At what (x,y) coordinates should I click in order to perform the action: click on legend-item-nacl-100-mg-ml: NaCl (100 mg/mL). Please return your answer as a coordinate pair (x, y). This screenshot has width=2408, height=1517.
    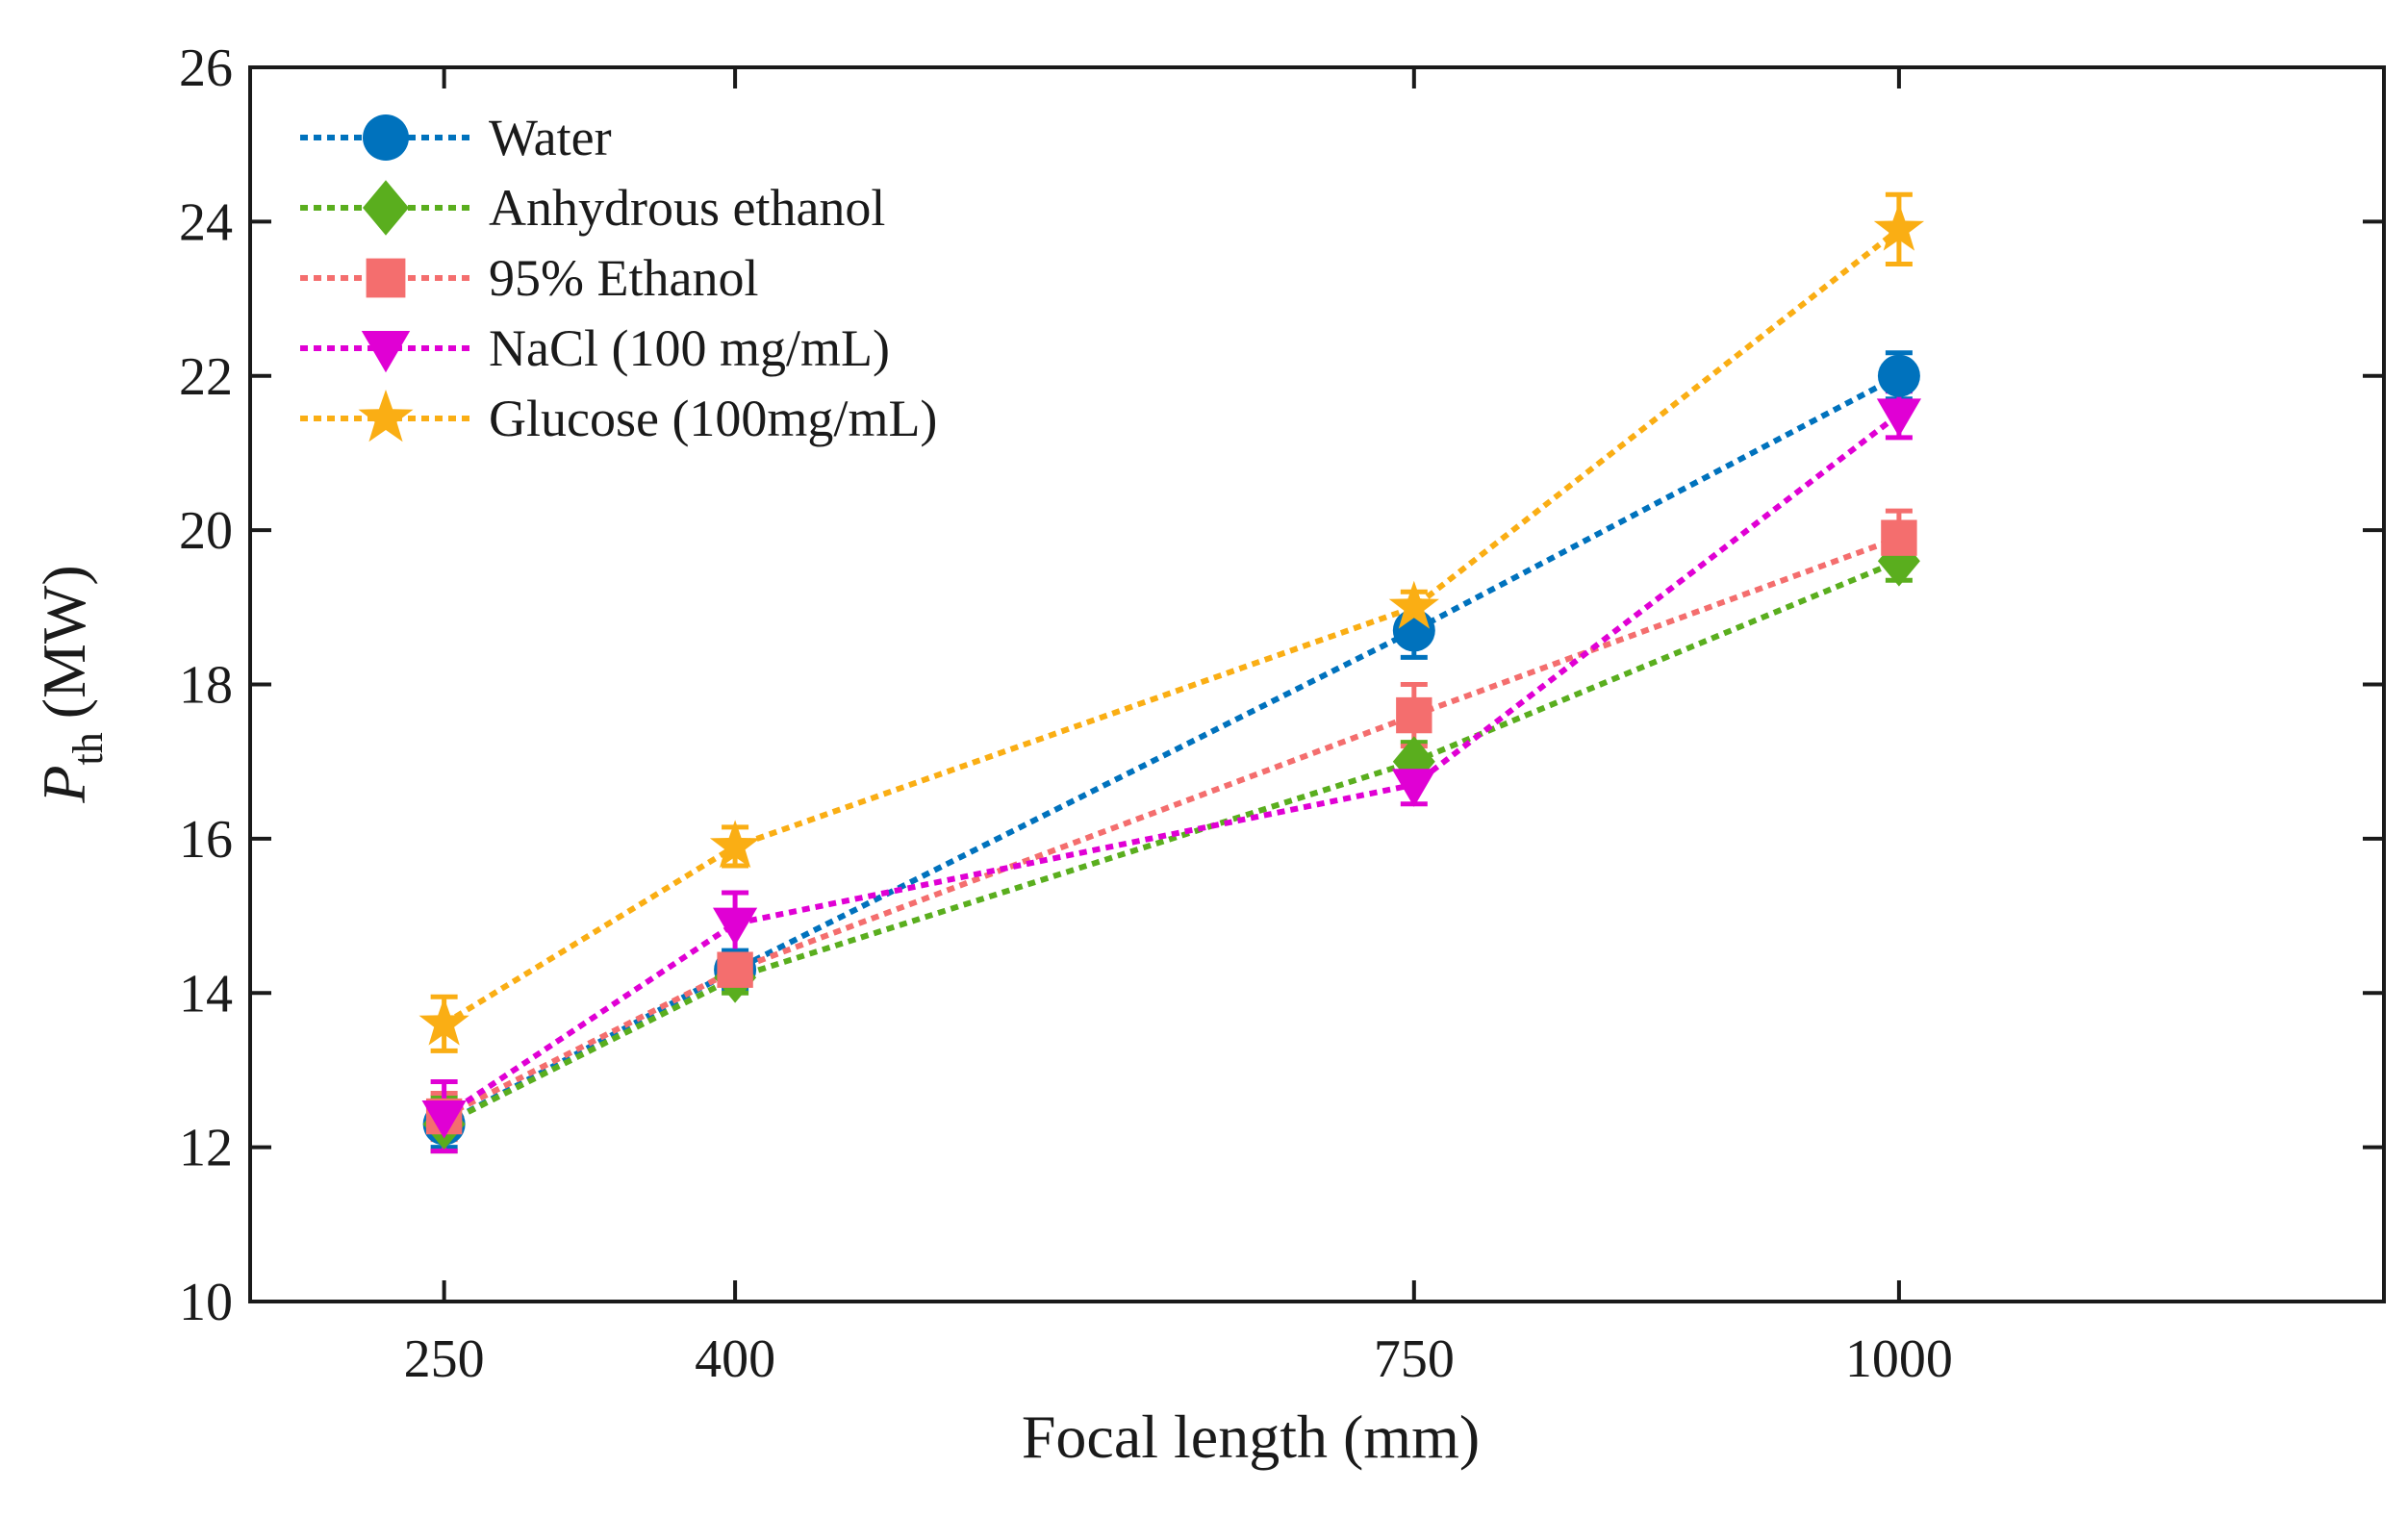
    Looking at the image, I should click on (595, 348).